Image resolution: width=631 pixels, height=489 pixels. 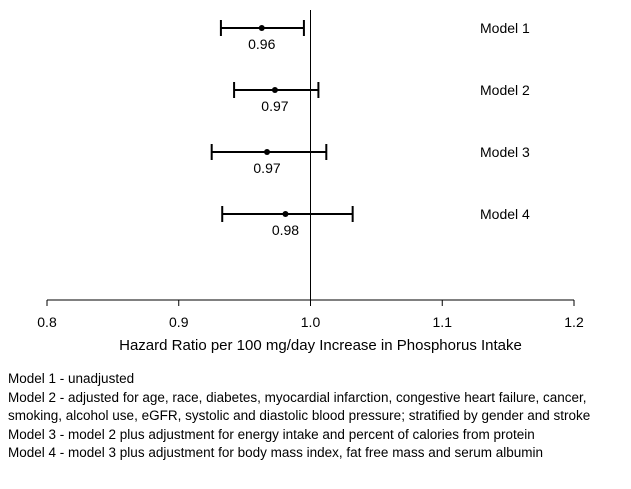 I want to click on model-label: Model 2, so click(x=505, y=90).